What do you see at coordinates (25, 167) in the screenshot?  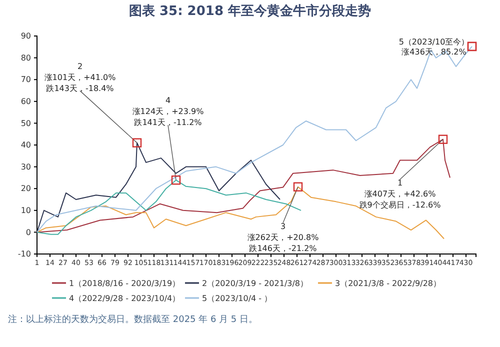 I see `y-tick-label: 30` at bounding box center [25, 167].